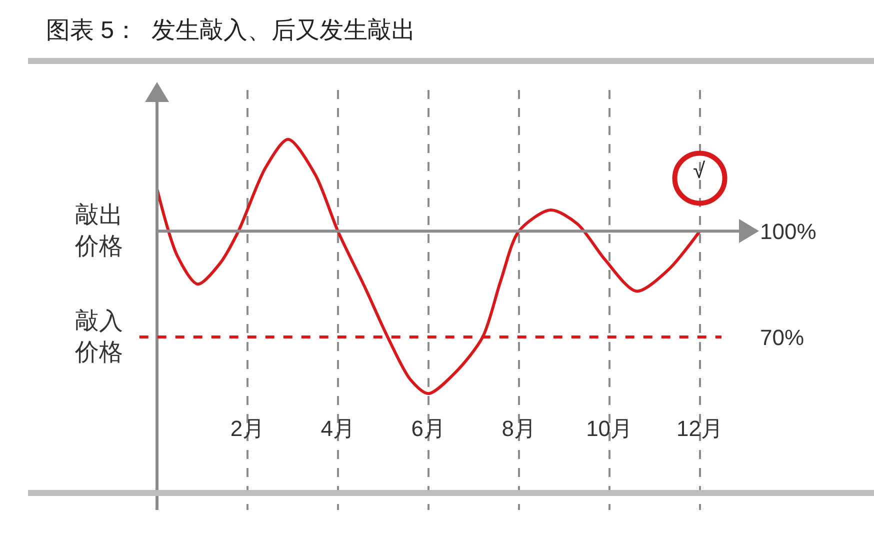  What do you see at coordinates (609, 428) in the screenshot?
I see `x-tick-label: 10月` at bounding box center [609, 428].